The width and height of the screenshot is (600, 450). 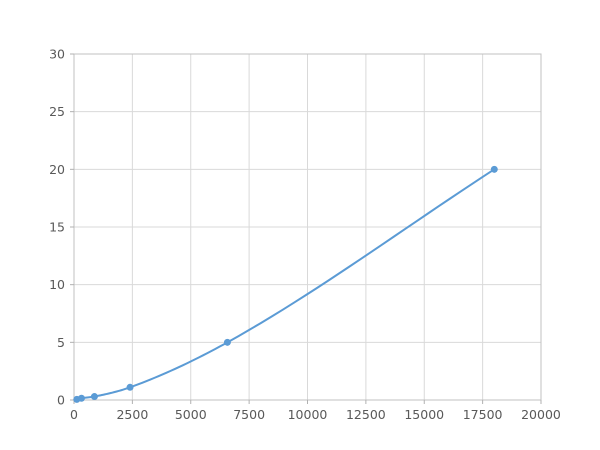 What do you see at coordinates (61, 342) in the screenshot?
I see `y-tick-label: 5` at bounding box center [61, 342].